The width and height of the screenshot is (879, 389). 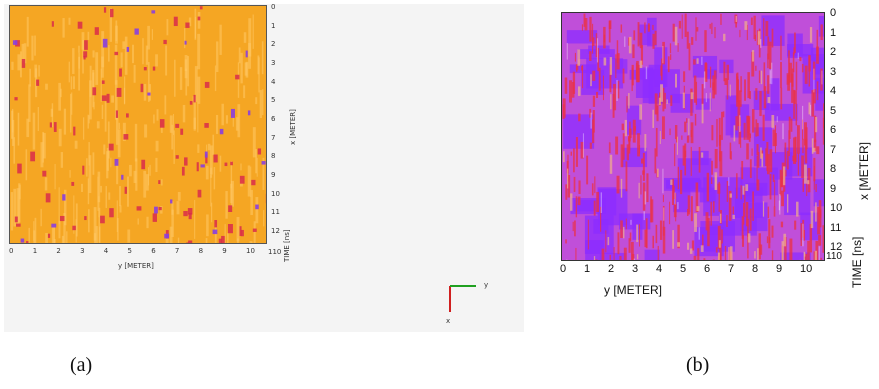 What do you see at coordinates (836, 247) in the screenshot?
I see `panel-b-right-tick-12: 12` at bounding box center [836, 247].